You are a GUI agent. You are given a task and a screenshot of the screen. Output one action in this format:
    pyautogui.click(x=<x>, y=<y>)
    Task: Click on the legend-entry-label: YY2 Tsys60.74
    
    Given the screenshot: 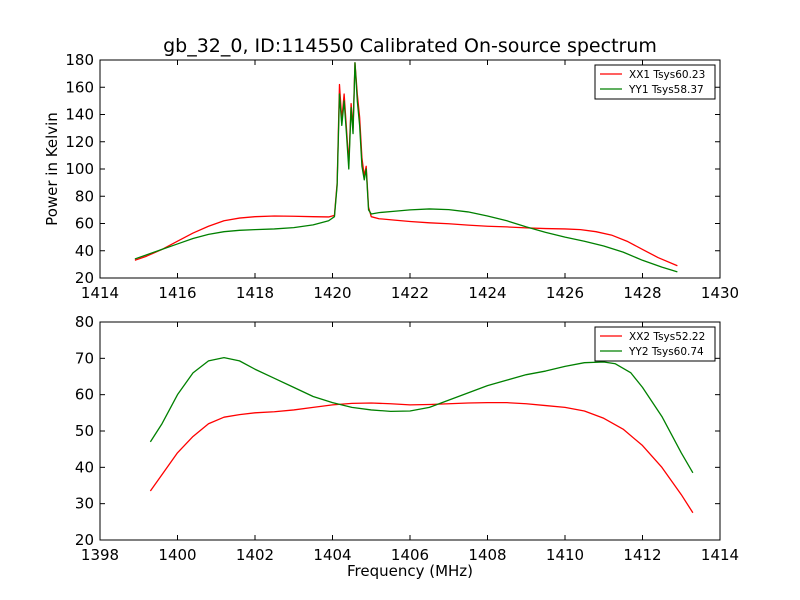 What is the action you would take?
    pyautogui.click(x=666, y=352)
    